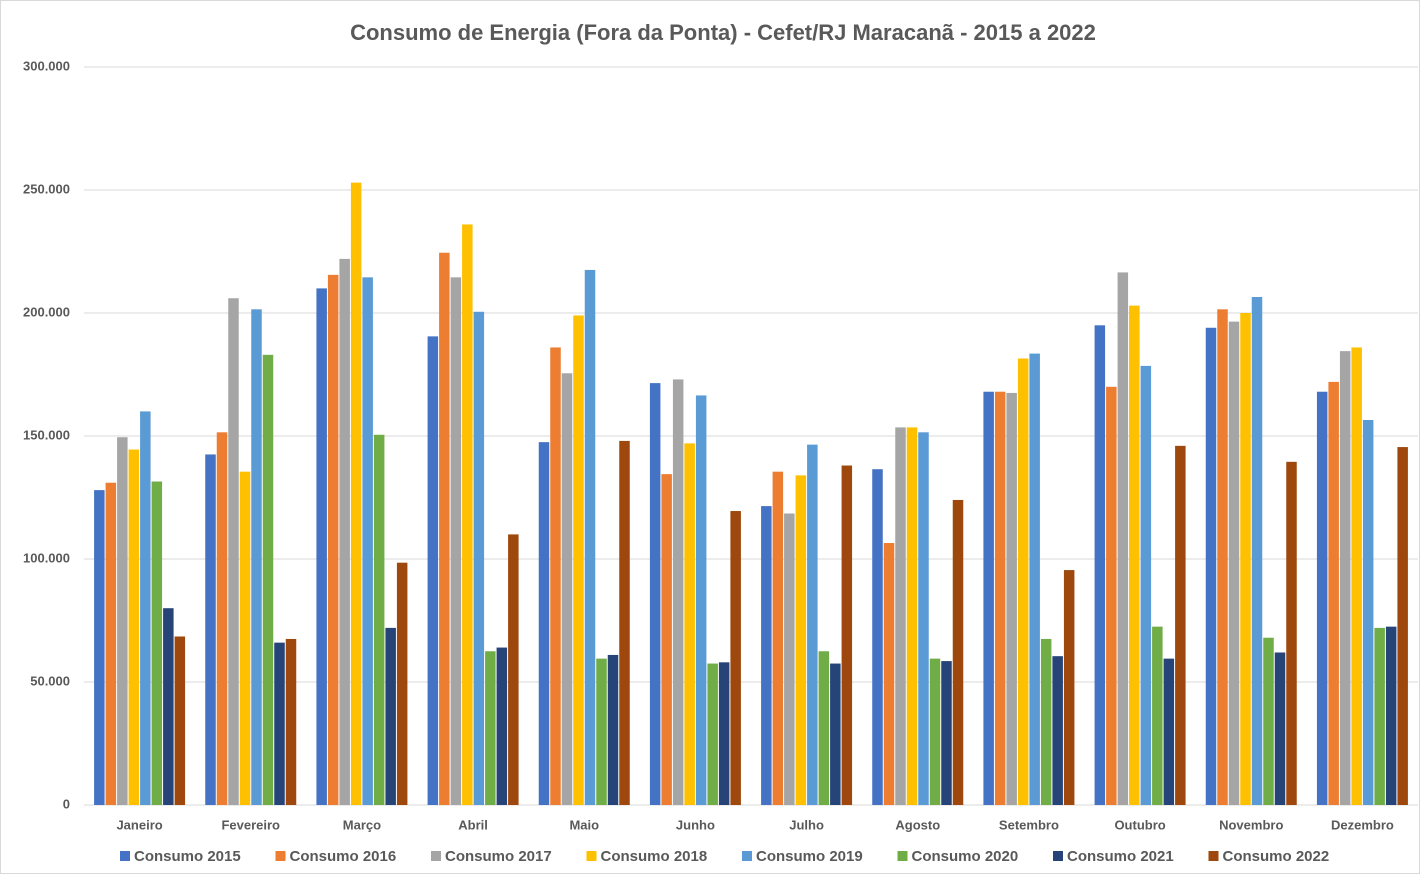 This screenshot has height=874, width=1420. I want to click on x-tick-label: Novembro, so click(1251, 824).